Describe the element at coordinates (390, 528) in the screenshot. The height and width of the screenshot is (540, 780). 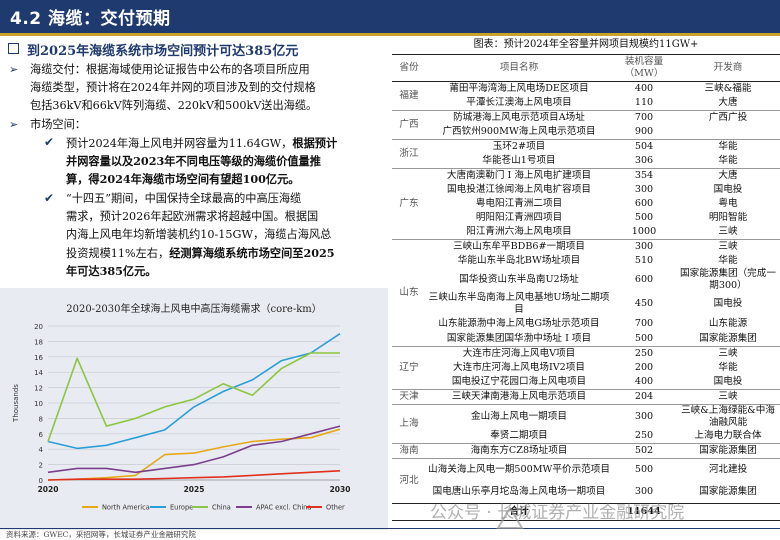
I see `footer-divider` at that location.